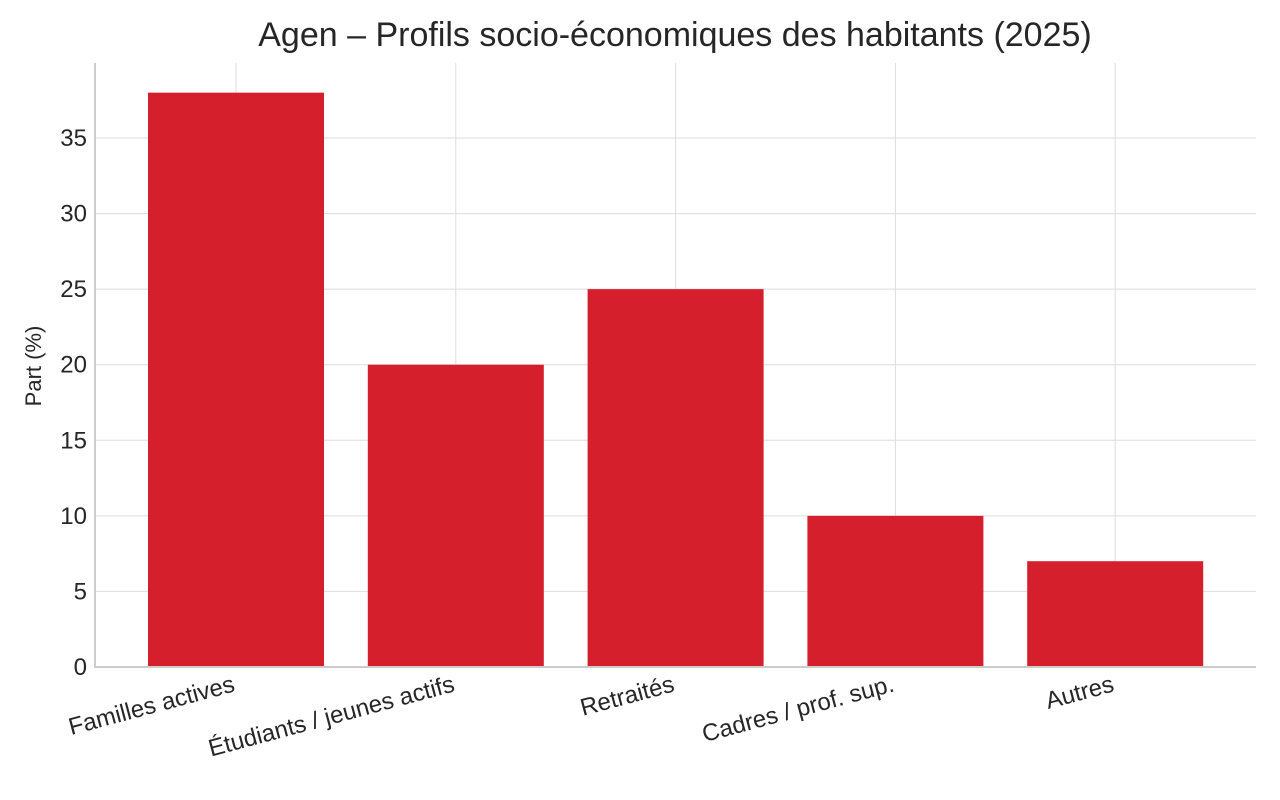 This screenshot has height=800, width=1280. What do you see at coordinates (332, 717) in the screenshot?
I see `x-tick-label: Étudiants / jeunes actifs` at bounding box center [332, 717].